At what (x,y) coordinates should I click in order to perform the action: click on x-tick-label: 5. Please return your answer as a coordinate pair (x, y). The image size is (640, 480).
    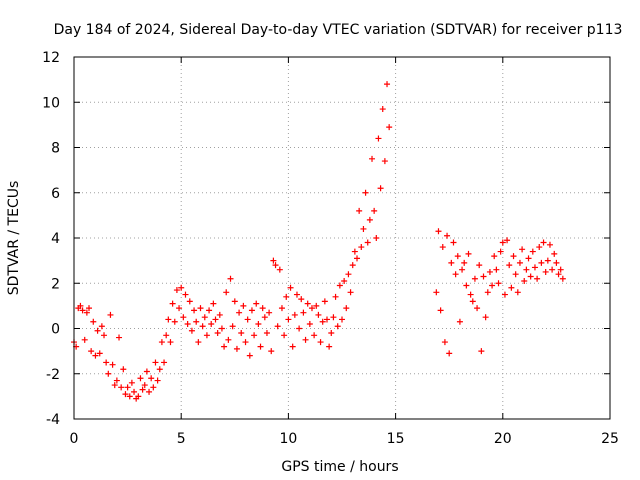
    Looking at the image, I should click on (181, 439).